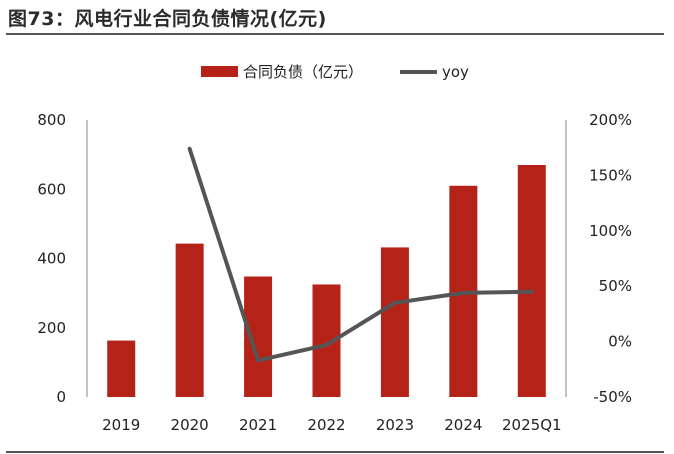 The width and height of the screenshot is (674, 454). I want to click on bar-2023, so click(394, 322).